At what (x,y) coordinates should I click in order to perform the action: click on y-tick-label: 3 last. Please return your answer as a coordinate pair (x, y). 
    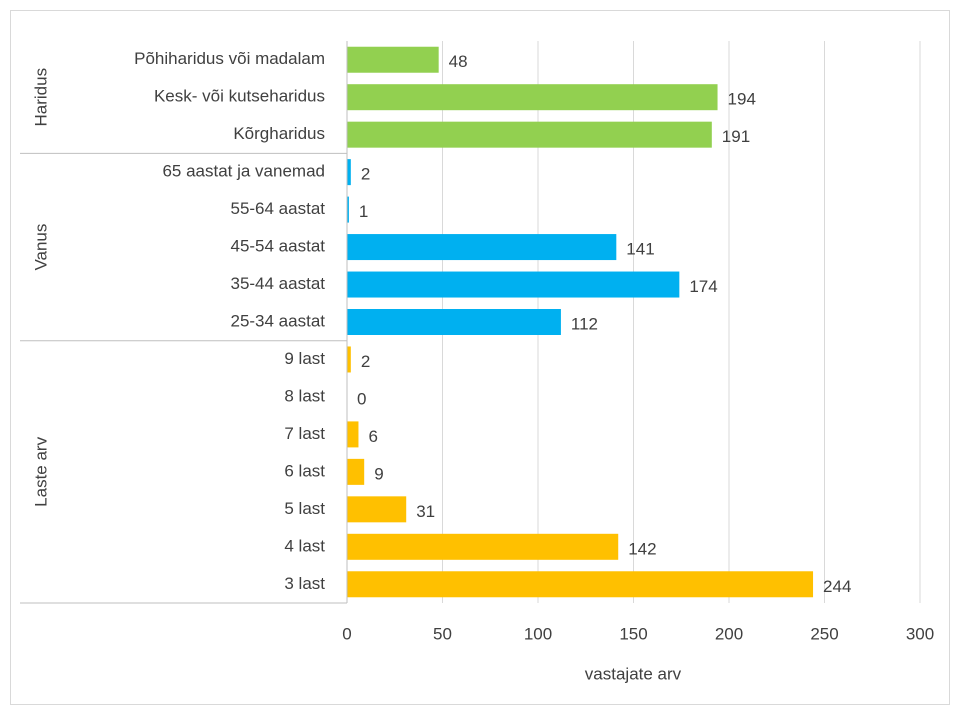
    Looking at the image, I should click on (304, 583).